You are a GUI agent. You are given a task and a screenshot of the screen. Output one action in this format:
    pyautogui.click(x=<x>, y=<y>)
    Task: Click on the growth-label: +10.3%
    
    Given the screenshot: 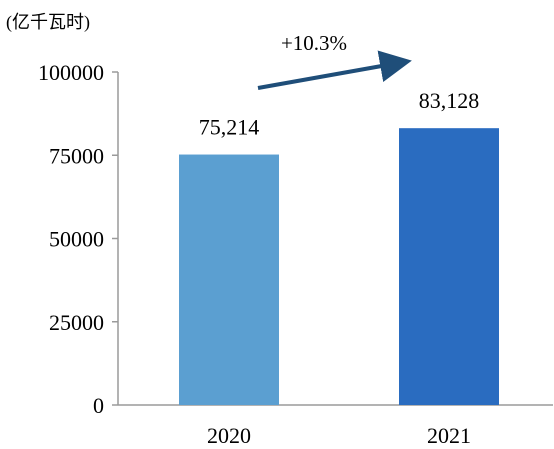 What is the action you would take?
    pyautogui.click(x=314, y=43)
    